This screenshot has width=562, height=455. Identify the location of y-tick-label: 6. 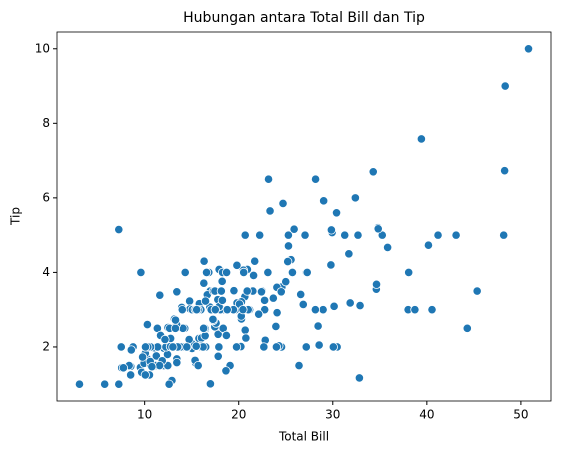
(46, 197).